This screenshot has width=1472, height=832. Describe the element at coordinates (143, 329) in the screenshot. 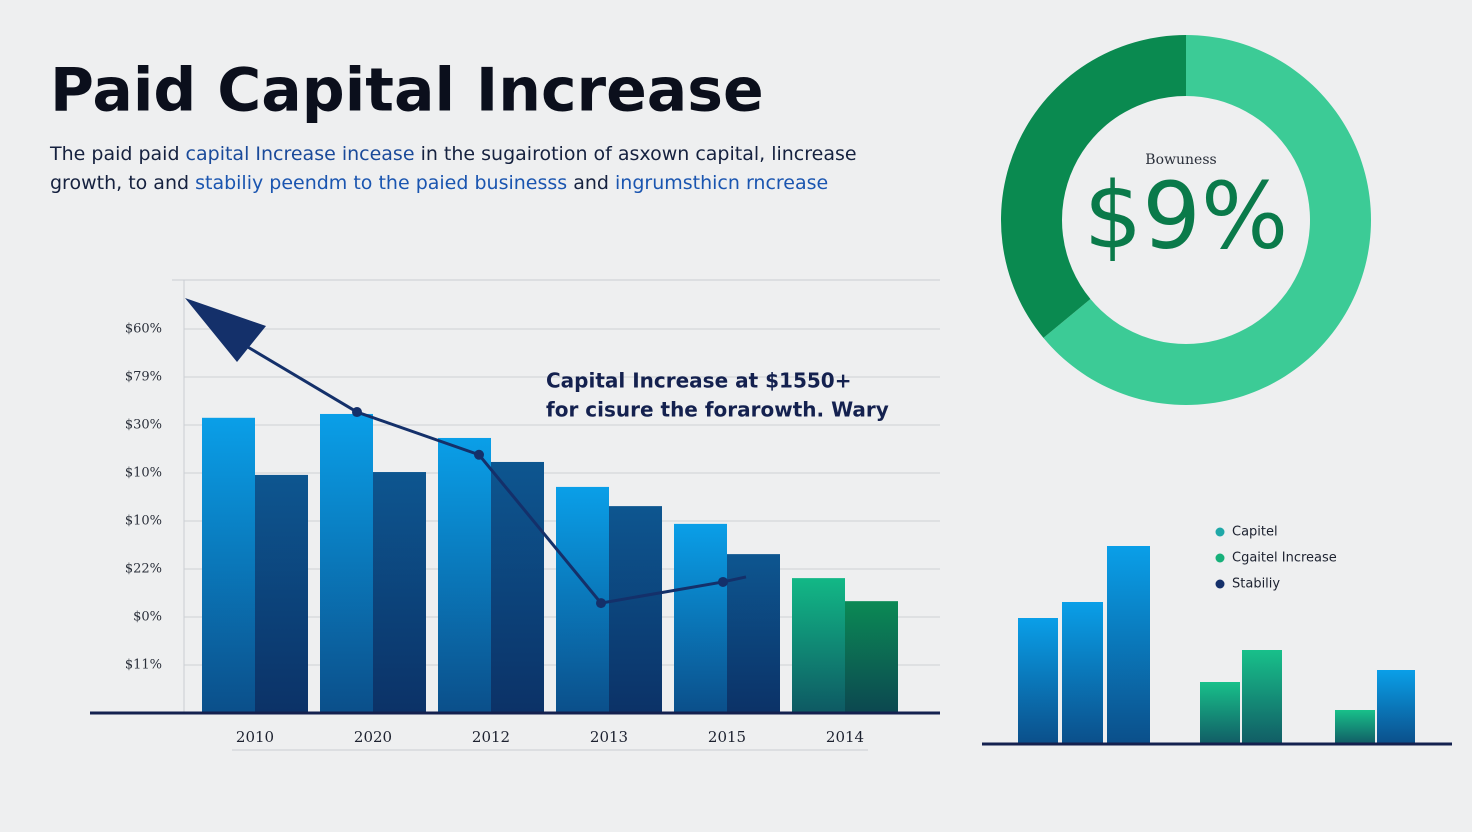

I see `y-tick-label: $60%` at that location.